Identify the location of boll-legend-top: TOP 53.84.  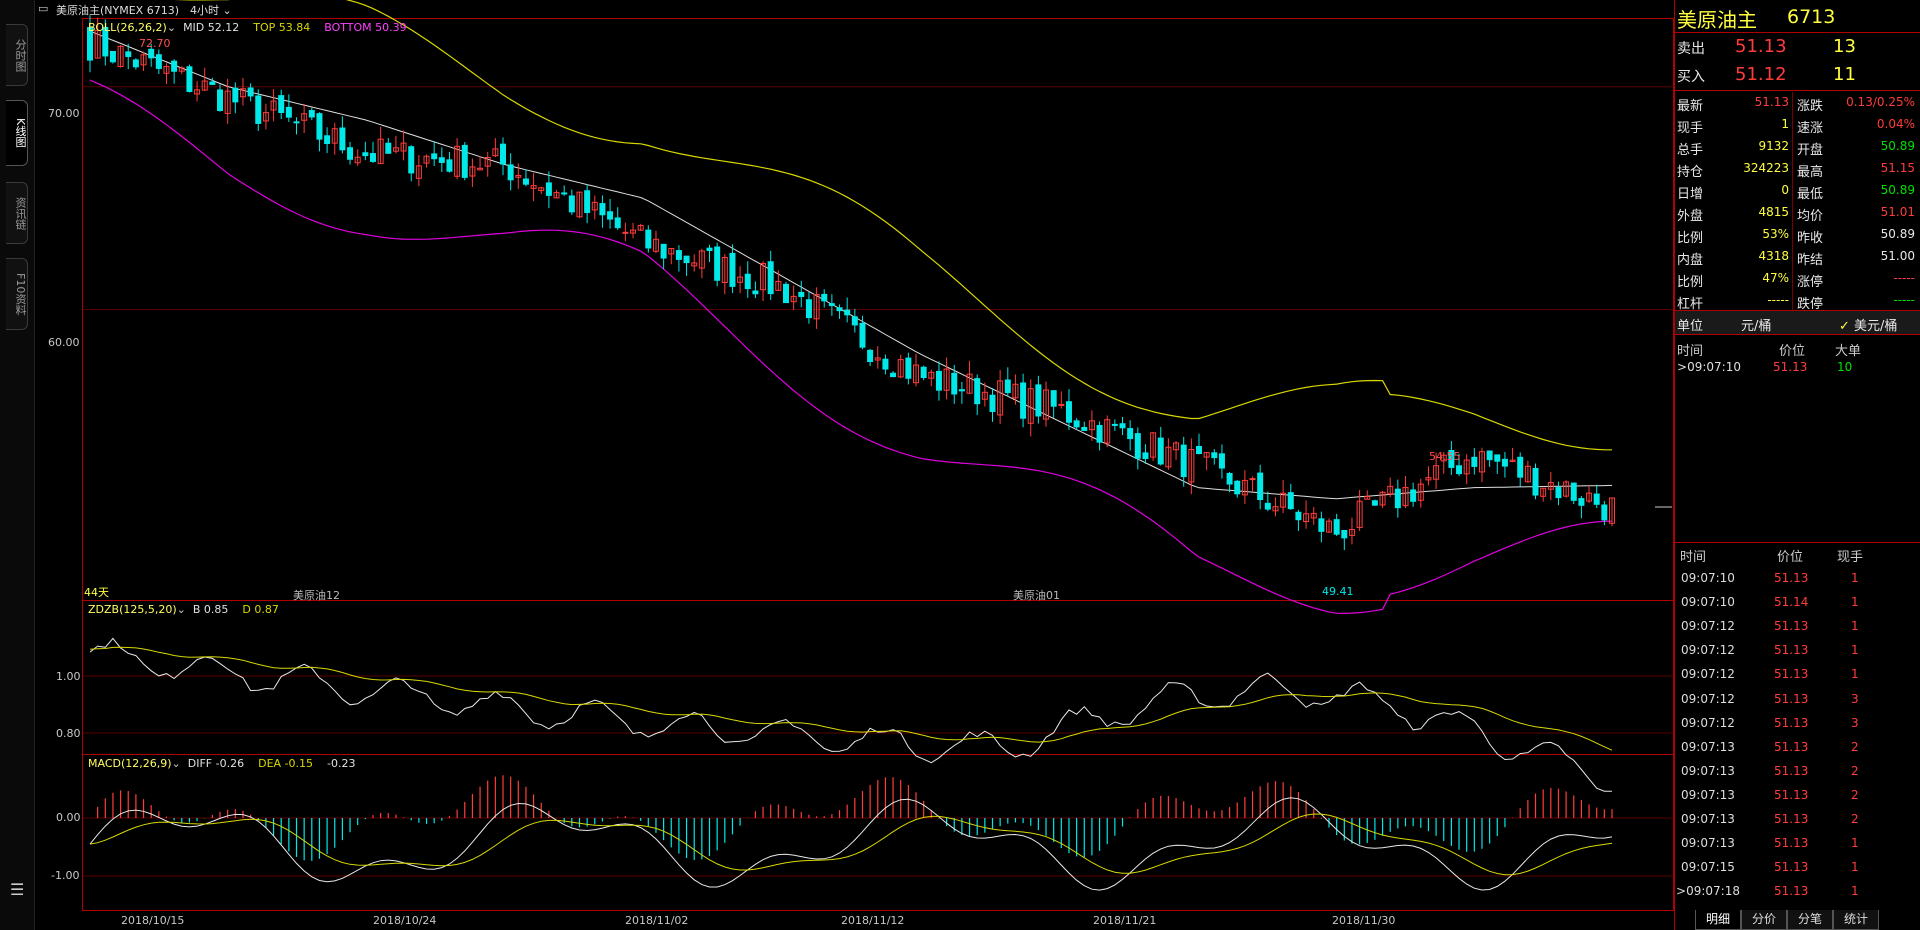
(282, 27).